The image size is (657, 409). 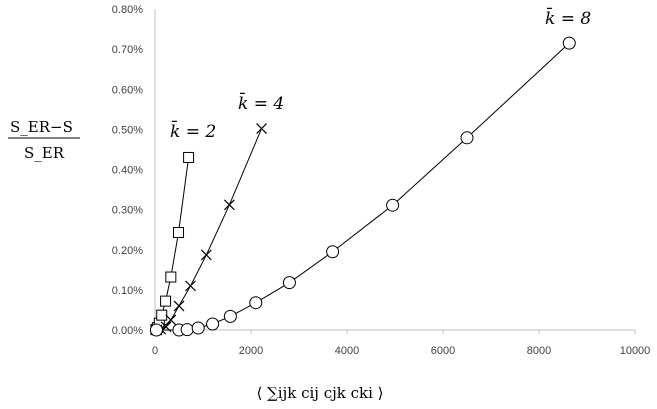 I want to click on y-axis-label: S_ER−S S_ER, so click(x=44, y=140).